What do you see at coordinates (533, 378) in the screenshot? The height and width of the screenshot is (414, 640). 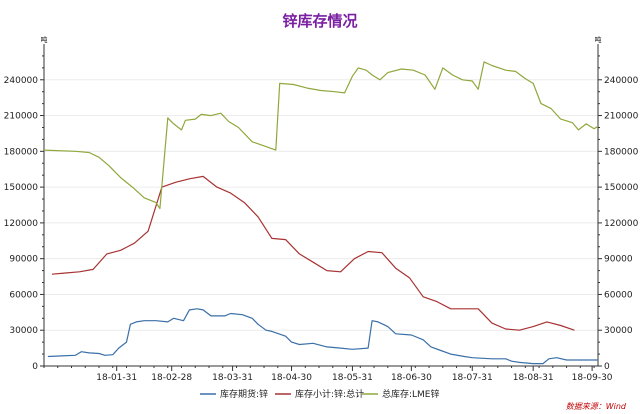 I see `x-tick-label: 18-08-31` at bounding box center [533, 378].